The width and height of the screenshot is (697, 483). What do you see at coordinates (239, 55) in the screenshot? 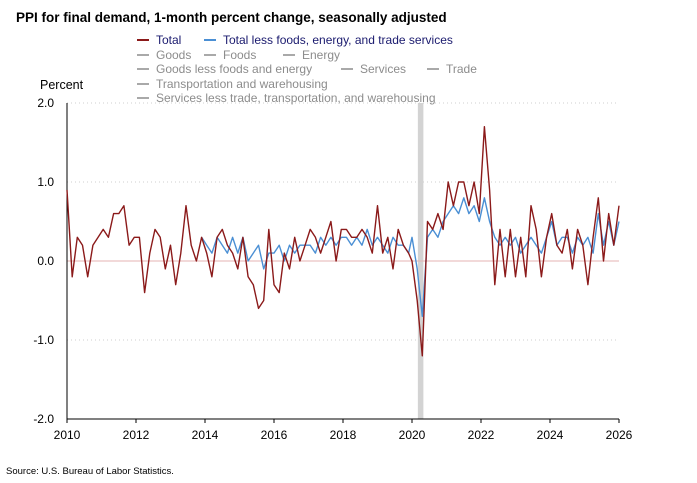
I see `legend-label: Foods` at bounding box center [239, 55].